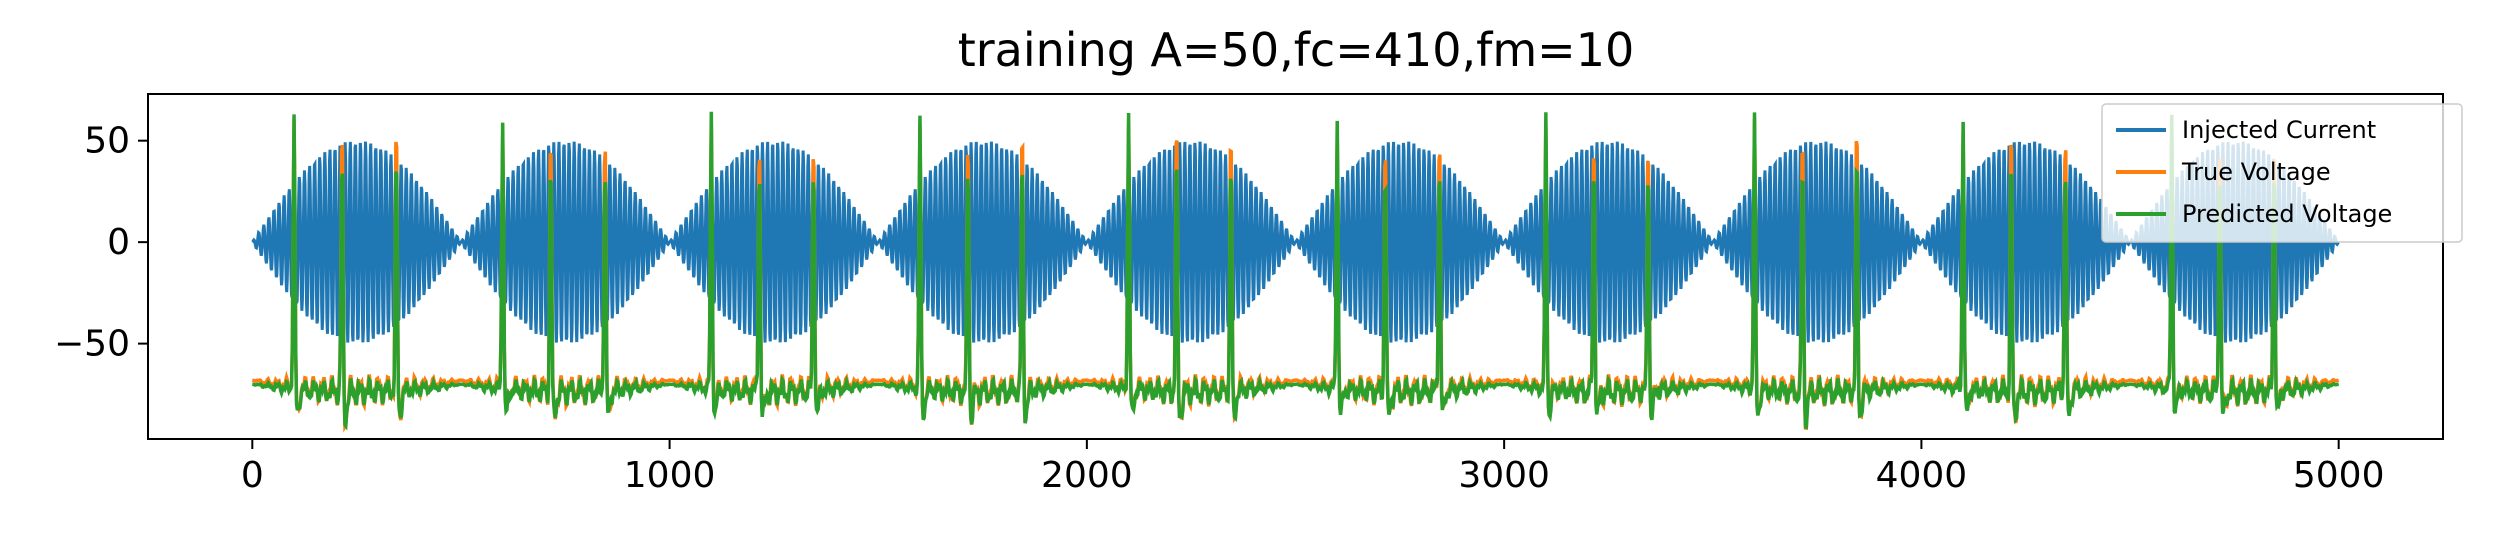 This screenshot has width=2502, height=540. Describe the element at coordinates (1296, 50) in the screenshot. I see `chart-title: training A=50,fc=410,fm=10` at that location.